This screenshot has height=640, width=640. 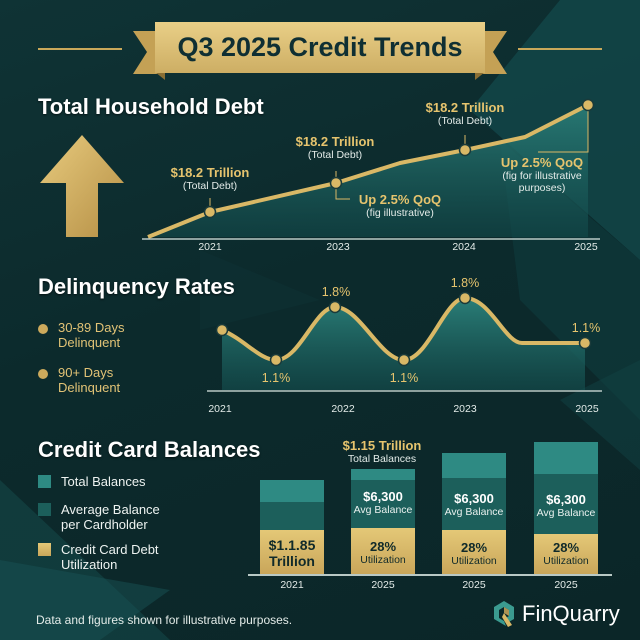 I want to click on household-annotation-2021: $18.2 Trillion (Total Debt), so click(x=210, y=178).